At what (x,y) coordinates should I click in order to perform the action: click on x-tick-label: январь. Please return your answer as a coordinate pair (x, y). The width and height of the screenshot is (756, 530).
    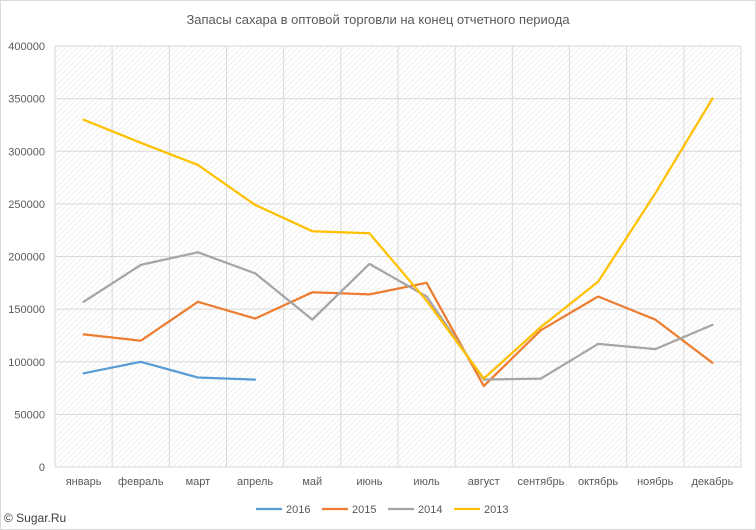
    Looking at the image, I should click on (84, 482).